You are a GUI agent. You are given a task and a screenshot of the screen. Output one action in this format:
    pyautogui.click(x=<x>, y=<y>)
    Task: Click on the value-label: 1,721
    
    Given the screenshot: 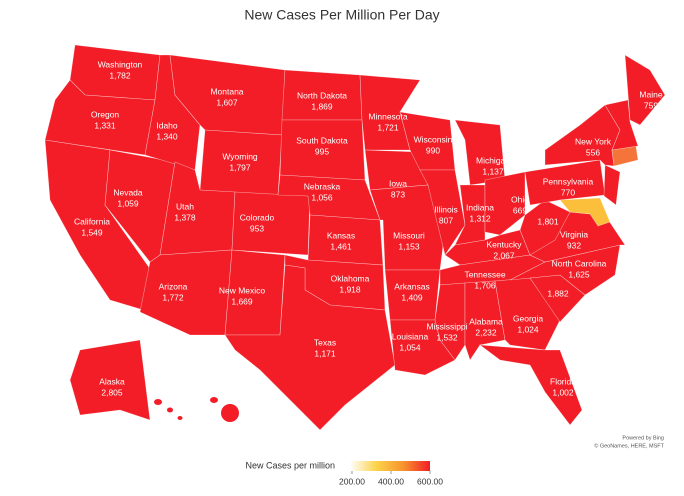 What is the action you would take?
    pyautogui.click(x=388, y=127)
    